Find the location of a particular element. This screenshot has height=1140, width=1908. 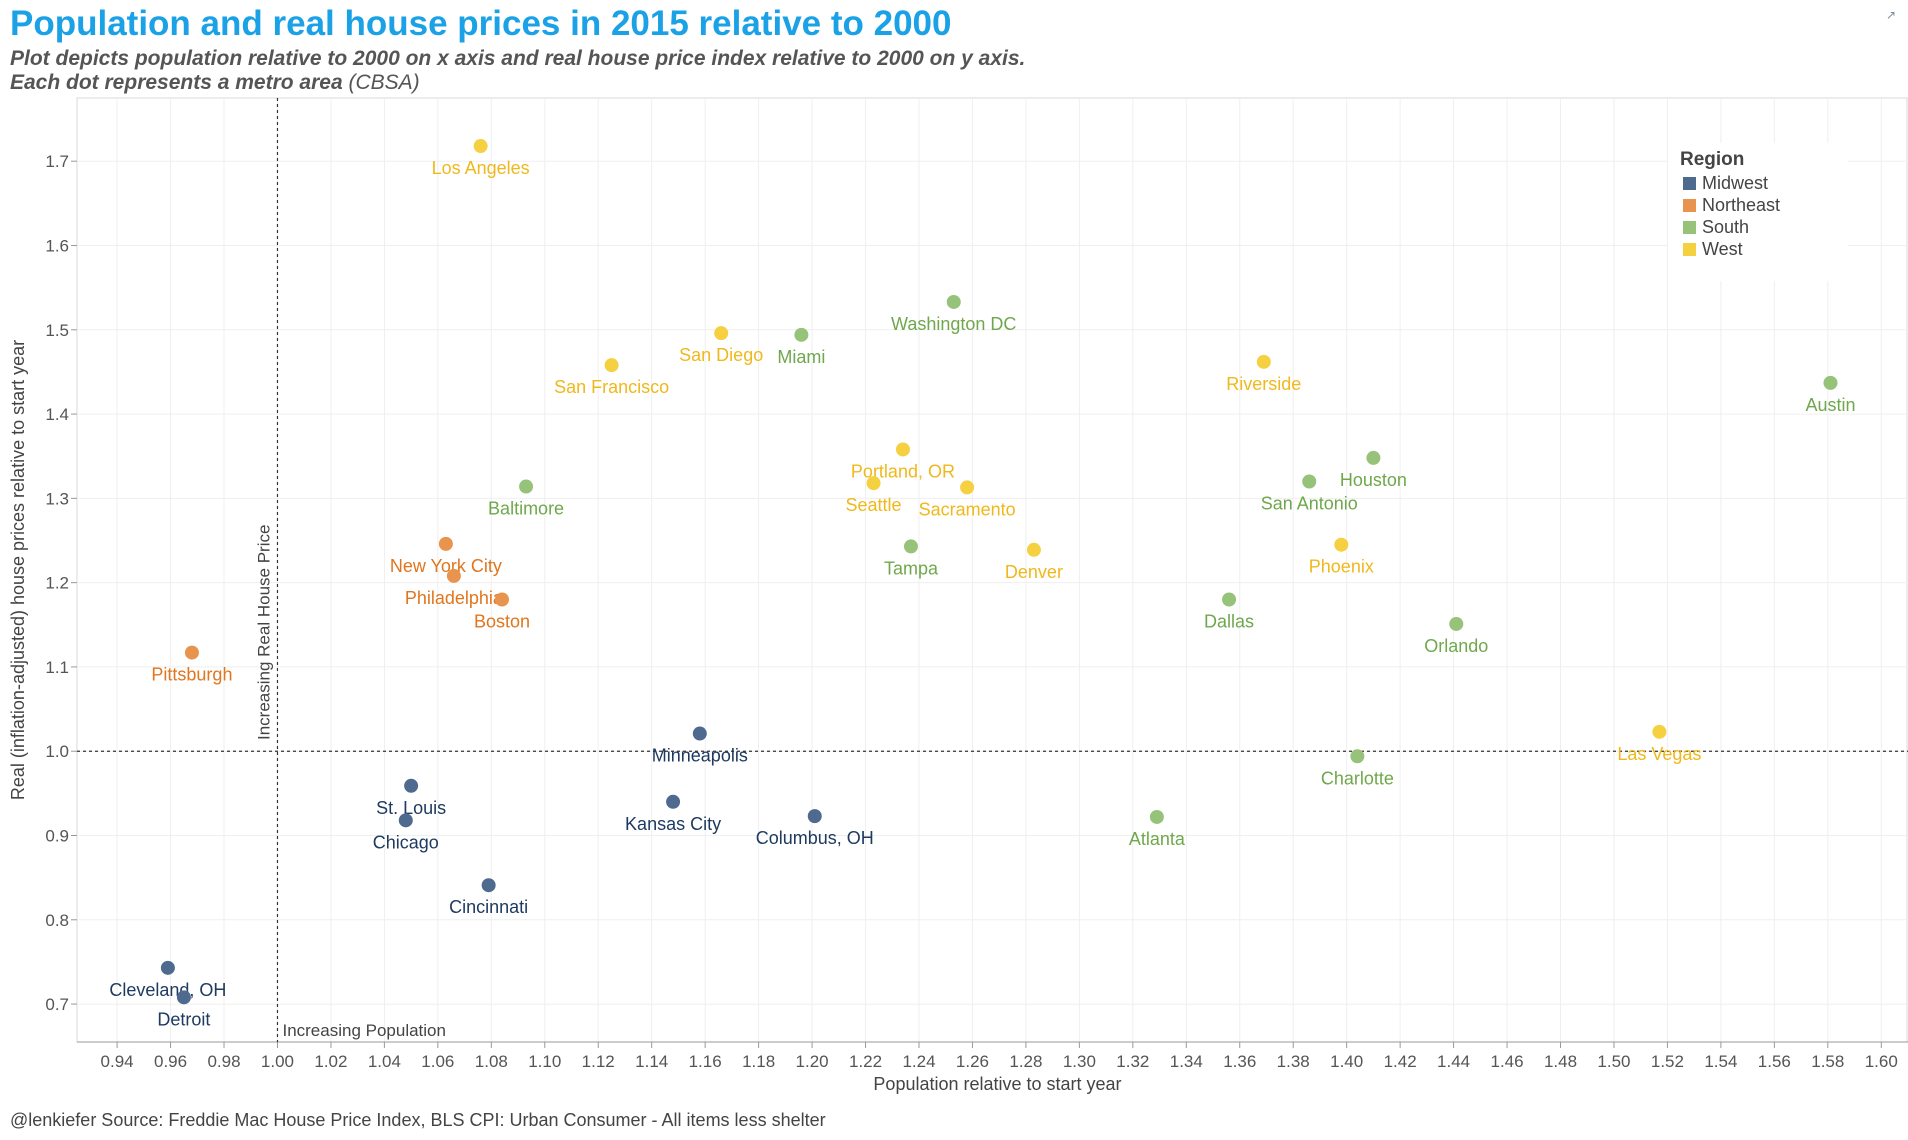

x-axis-title: Population relative to start year is located at coordinates (997, 1084).